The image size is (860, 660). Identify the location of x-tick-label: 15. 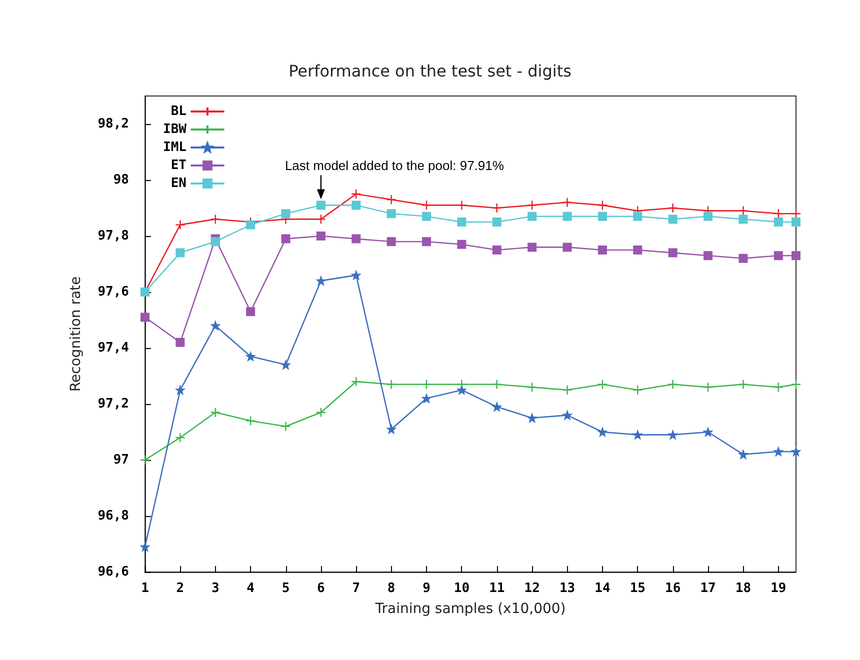
(638, 588).